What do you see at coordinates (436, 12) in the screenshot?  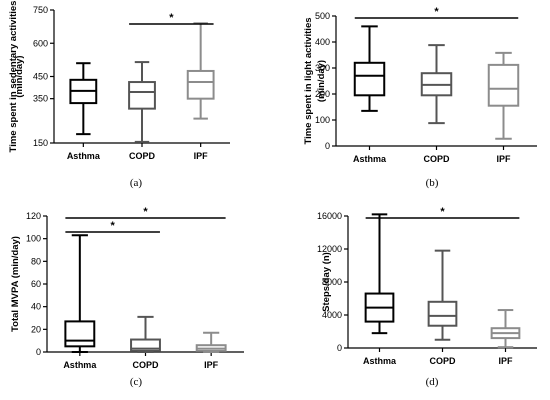 I see `panel-2-significance-star: *` at bounding box center [436, 12].